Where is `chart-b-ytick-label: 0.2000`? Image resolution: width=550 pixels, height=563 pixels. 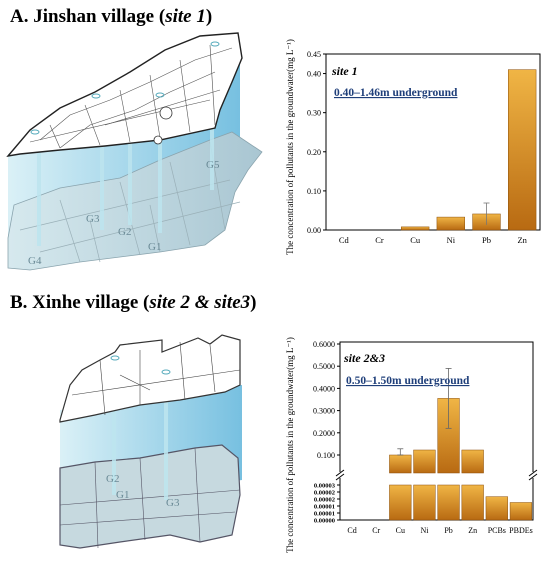 chart-b-ytick-label: 0.2000 is located at coordinates (324, 433).